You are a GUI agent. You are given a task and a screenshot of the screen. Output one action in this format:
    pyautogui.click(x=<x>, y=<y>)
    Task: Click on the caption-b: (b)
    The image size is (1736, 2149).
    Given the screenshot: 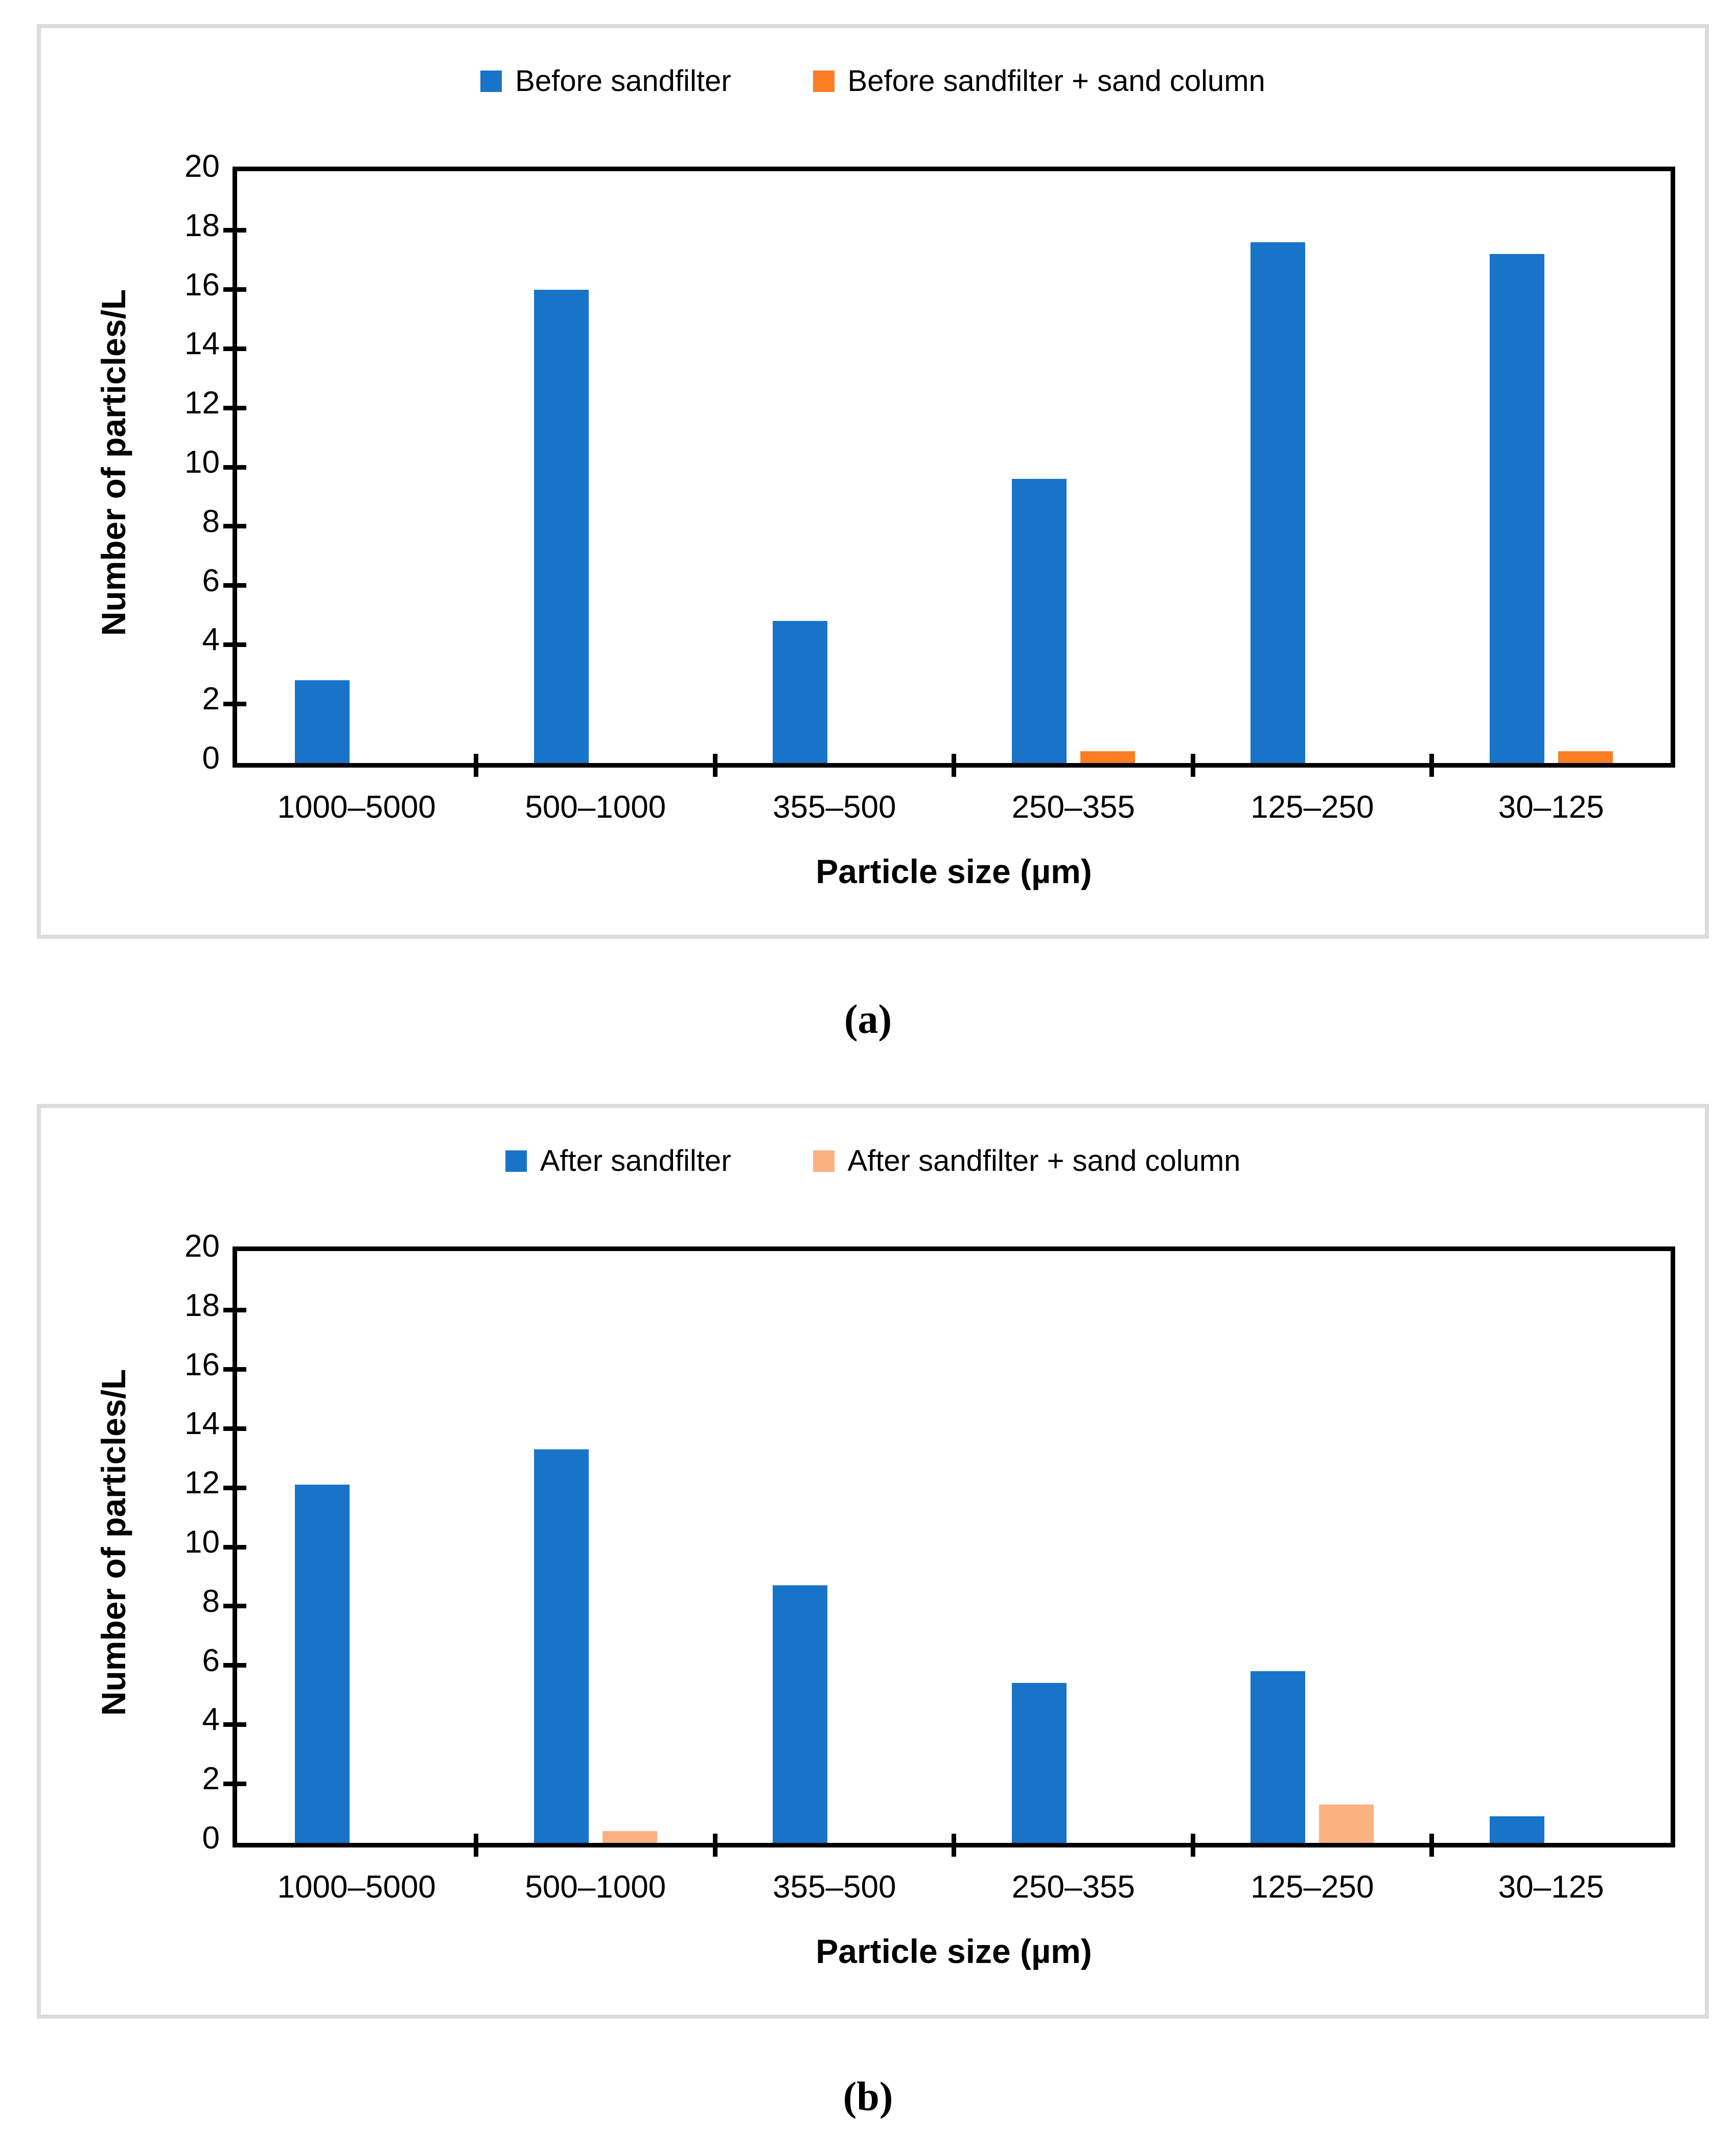 What is the action you would take?
    pyautogui.click(x=868, y=2097)
    